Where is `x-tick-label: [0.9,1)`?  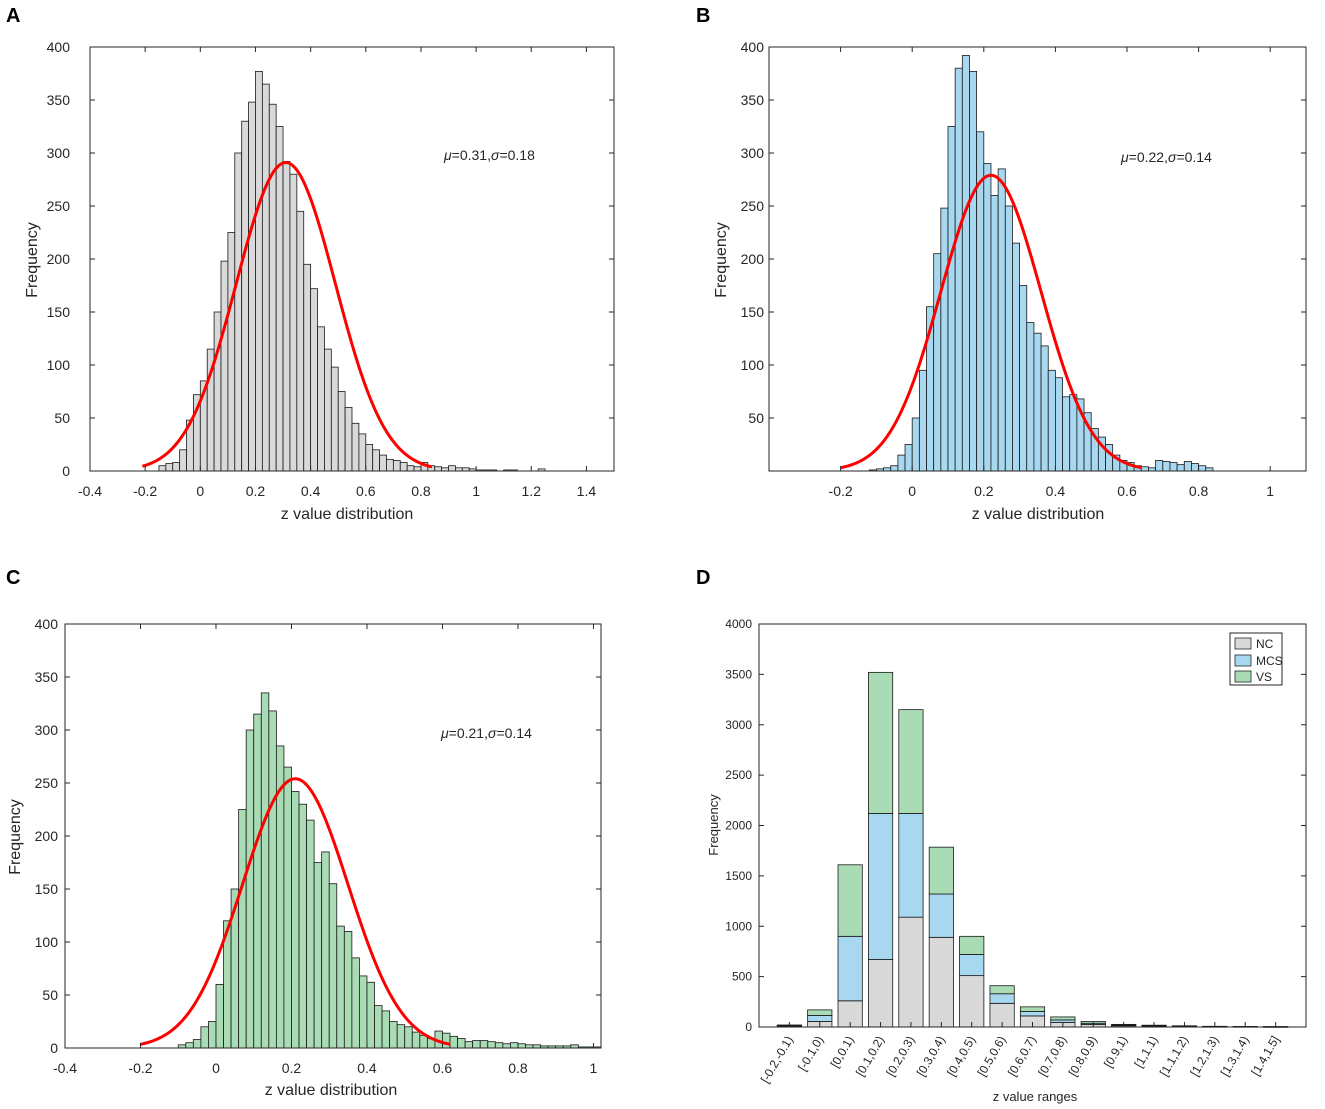
x-tick-label: [0.9,1) is located at coordinates (1115, 1052).